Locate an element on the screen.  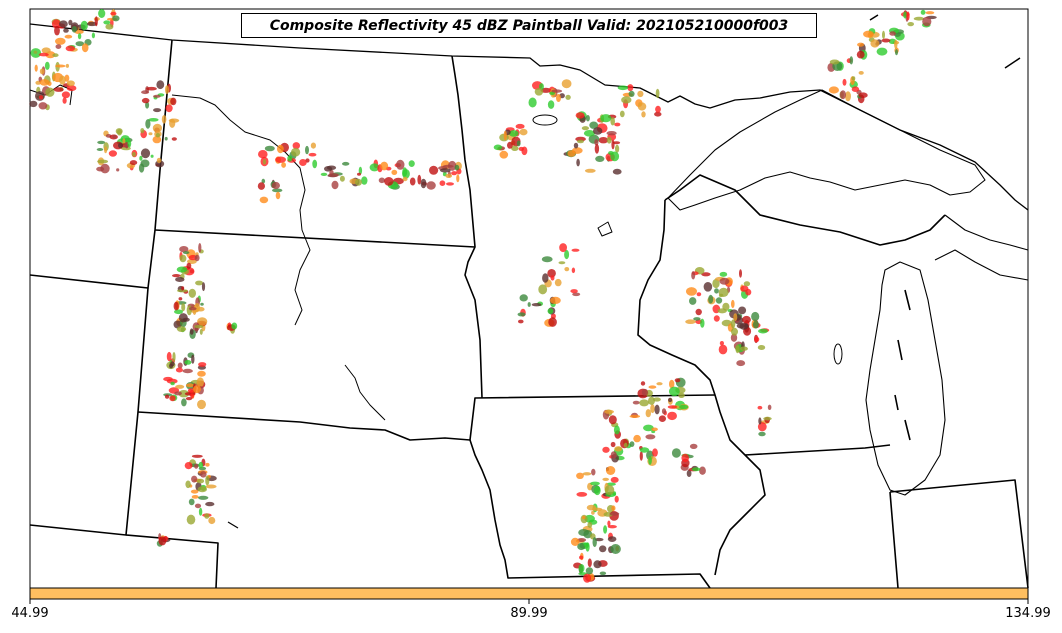
colorbar-tick-label-mid: 89.99 is located at coordinates (529, 613).